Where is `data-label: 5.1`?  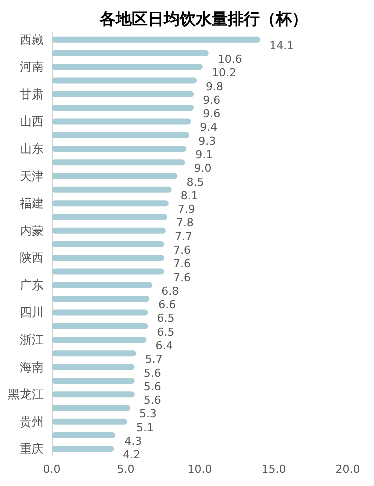 data-label: 5.1 is located at coordinates (145, 427).